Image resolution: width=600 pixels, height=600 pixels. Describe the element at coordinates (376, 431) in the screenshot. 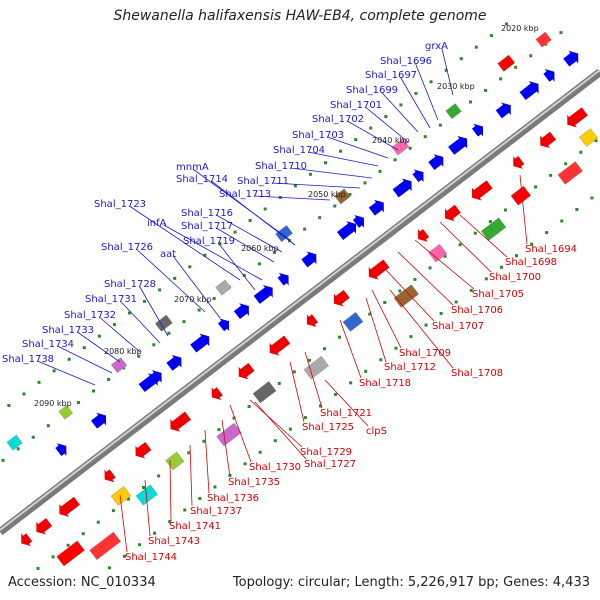

I see `reverse-gene-label: clpS` at that location.